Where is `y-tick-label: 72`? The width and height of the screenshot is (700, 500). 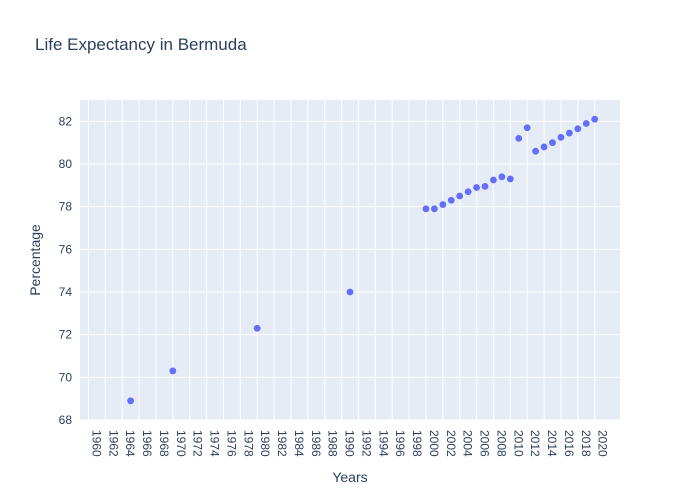 y-tick-label: 72 is located at coordinates (66, 335).